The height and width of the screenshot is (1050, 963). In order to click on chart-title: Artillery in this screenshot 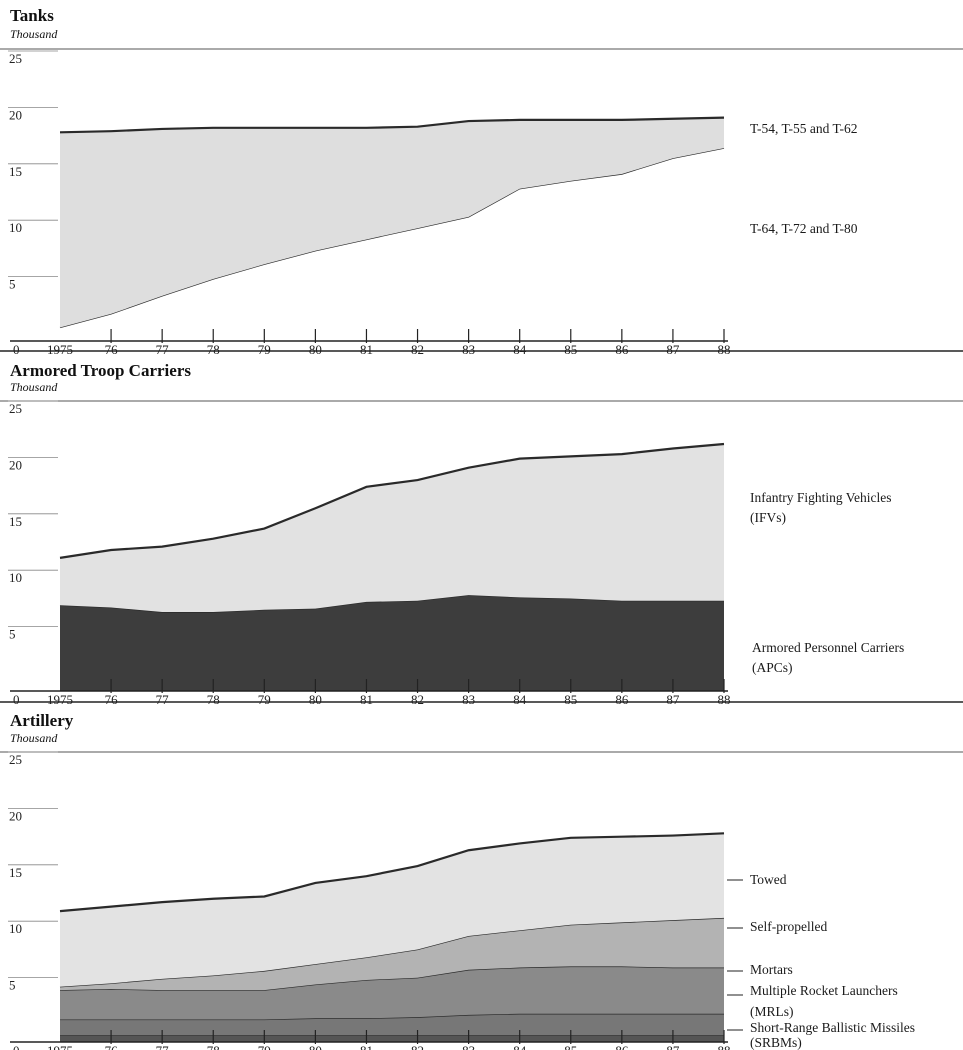, I will do `click(42, 720)`.